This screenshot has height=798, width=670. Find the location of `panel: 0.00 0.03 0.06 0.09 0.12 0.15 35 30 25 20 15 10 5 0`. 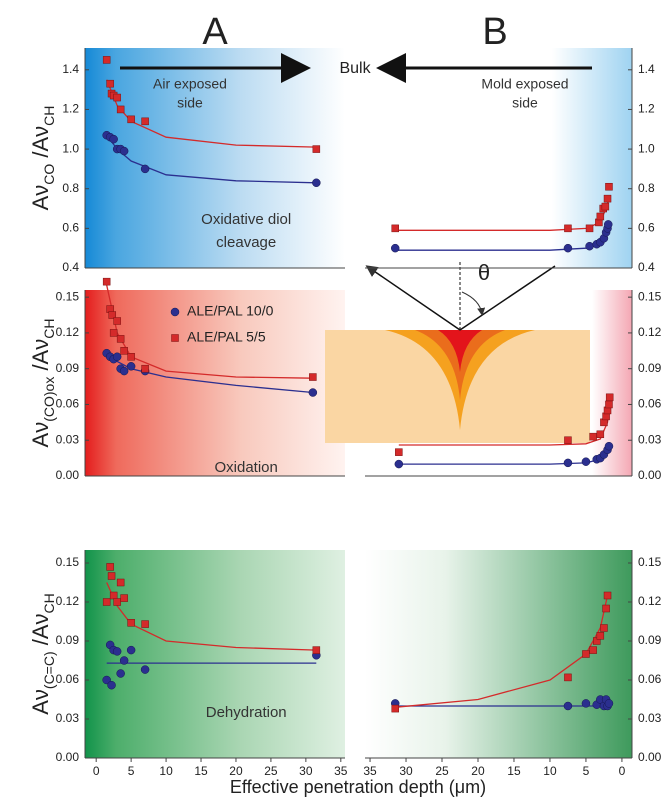

panel: 0.00 0.03 0.06 0.09 0.12 0.15 35 30 25 20 15 10 5 0 is located at coordinates (512, 664).